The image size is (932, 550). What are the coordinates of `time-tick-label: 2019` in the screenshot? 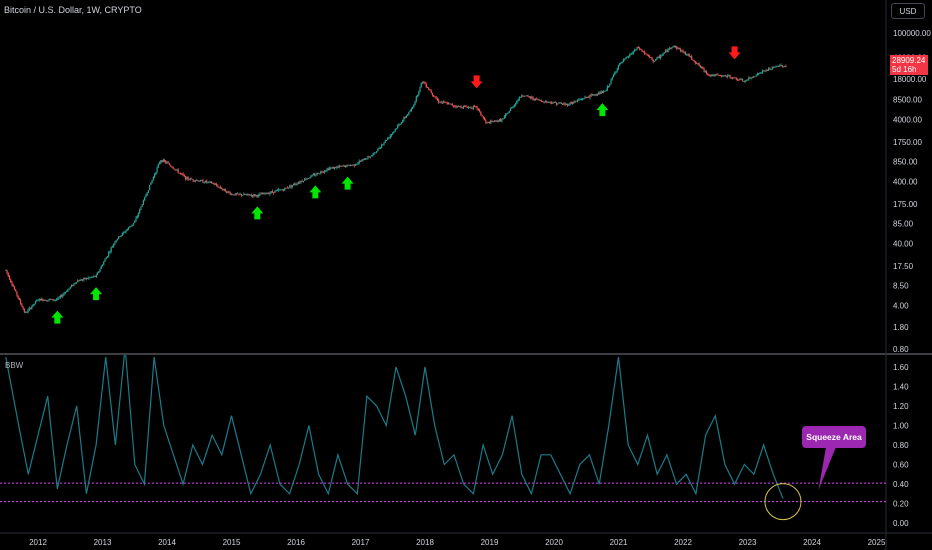 It's located at (490, 542).